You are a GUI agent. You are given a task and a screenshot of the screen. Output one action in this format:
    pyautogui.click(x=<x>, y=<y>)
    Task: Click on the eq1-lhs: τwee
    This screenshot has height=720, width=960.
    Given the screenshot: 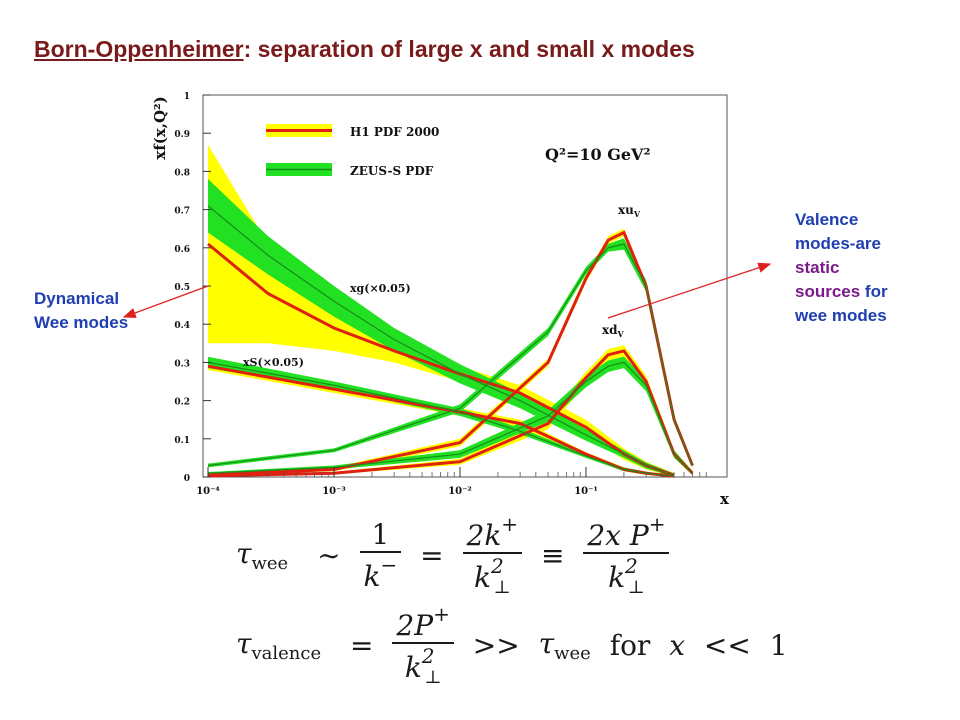 What is the action you would take?
    pyautogui.click(x=267, y=555)
    